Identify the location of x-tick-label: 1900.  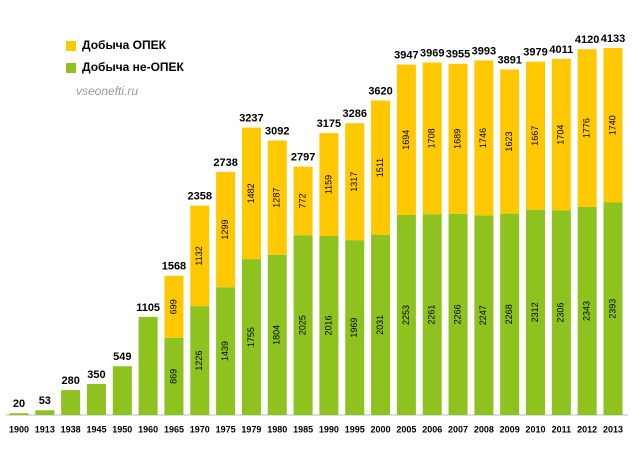
(19, 429).